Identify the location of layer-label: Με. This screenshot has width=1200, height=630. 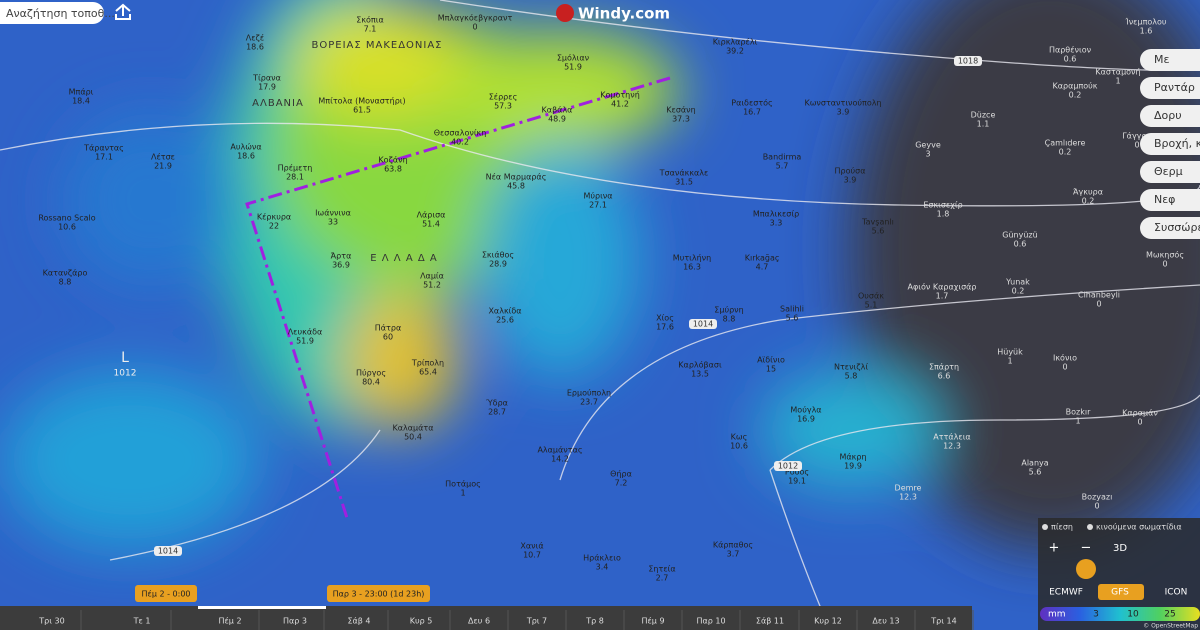
(1161, 59).